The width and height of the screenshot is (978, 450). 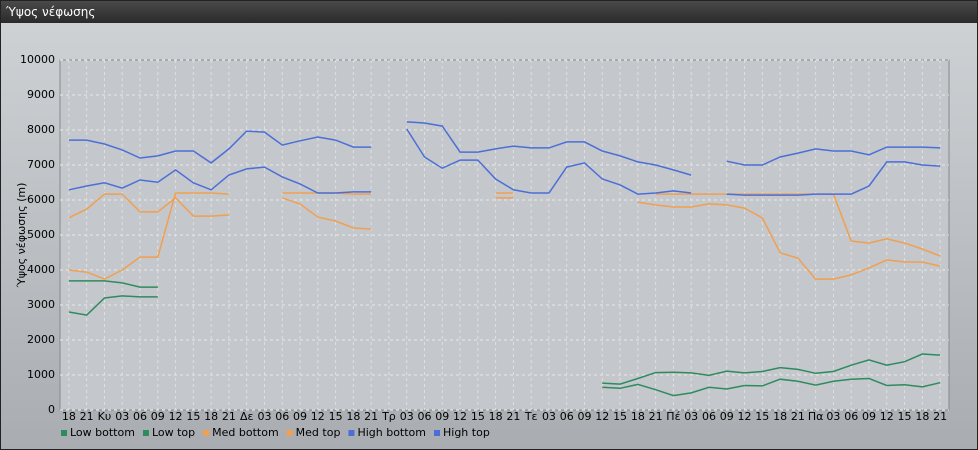 I want to click on y-tick-label: 7000, so click(x=41, y=164).